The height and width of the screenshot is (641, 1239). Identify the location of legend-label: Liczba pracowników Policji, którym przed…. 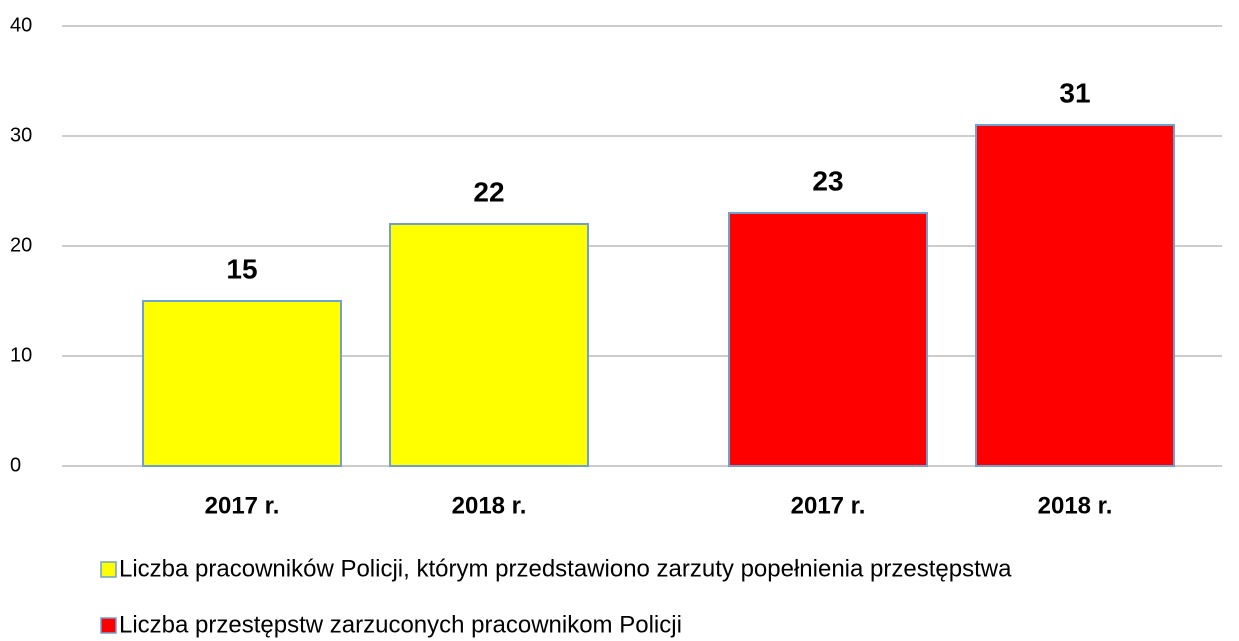
(565, 568).